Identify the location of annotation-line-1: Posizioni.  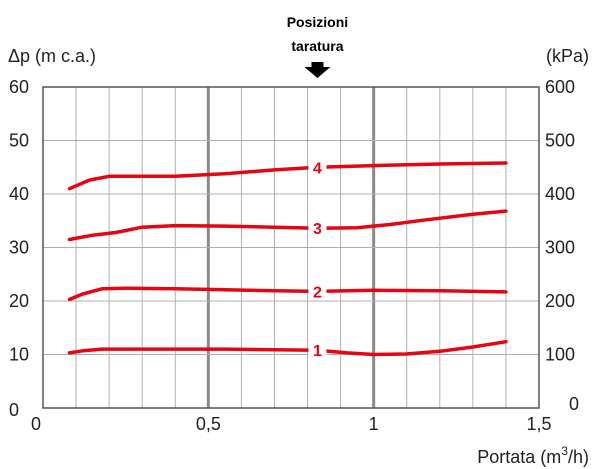
(317, 22).